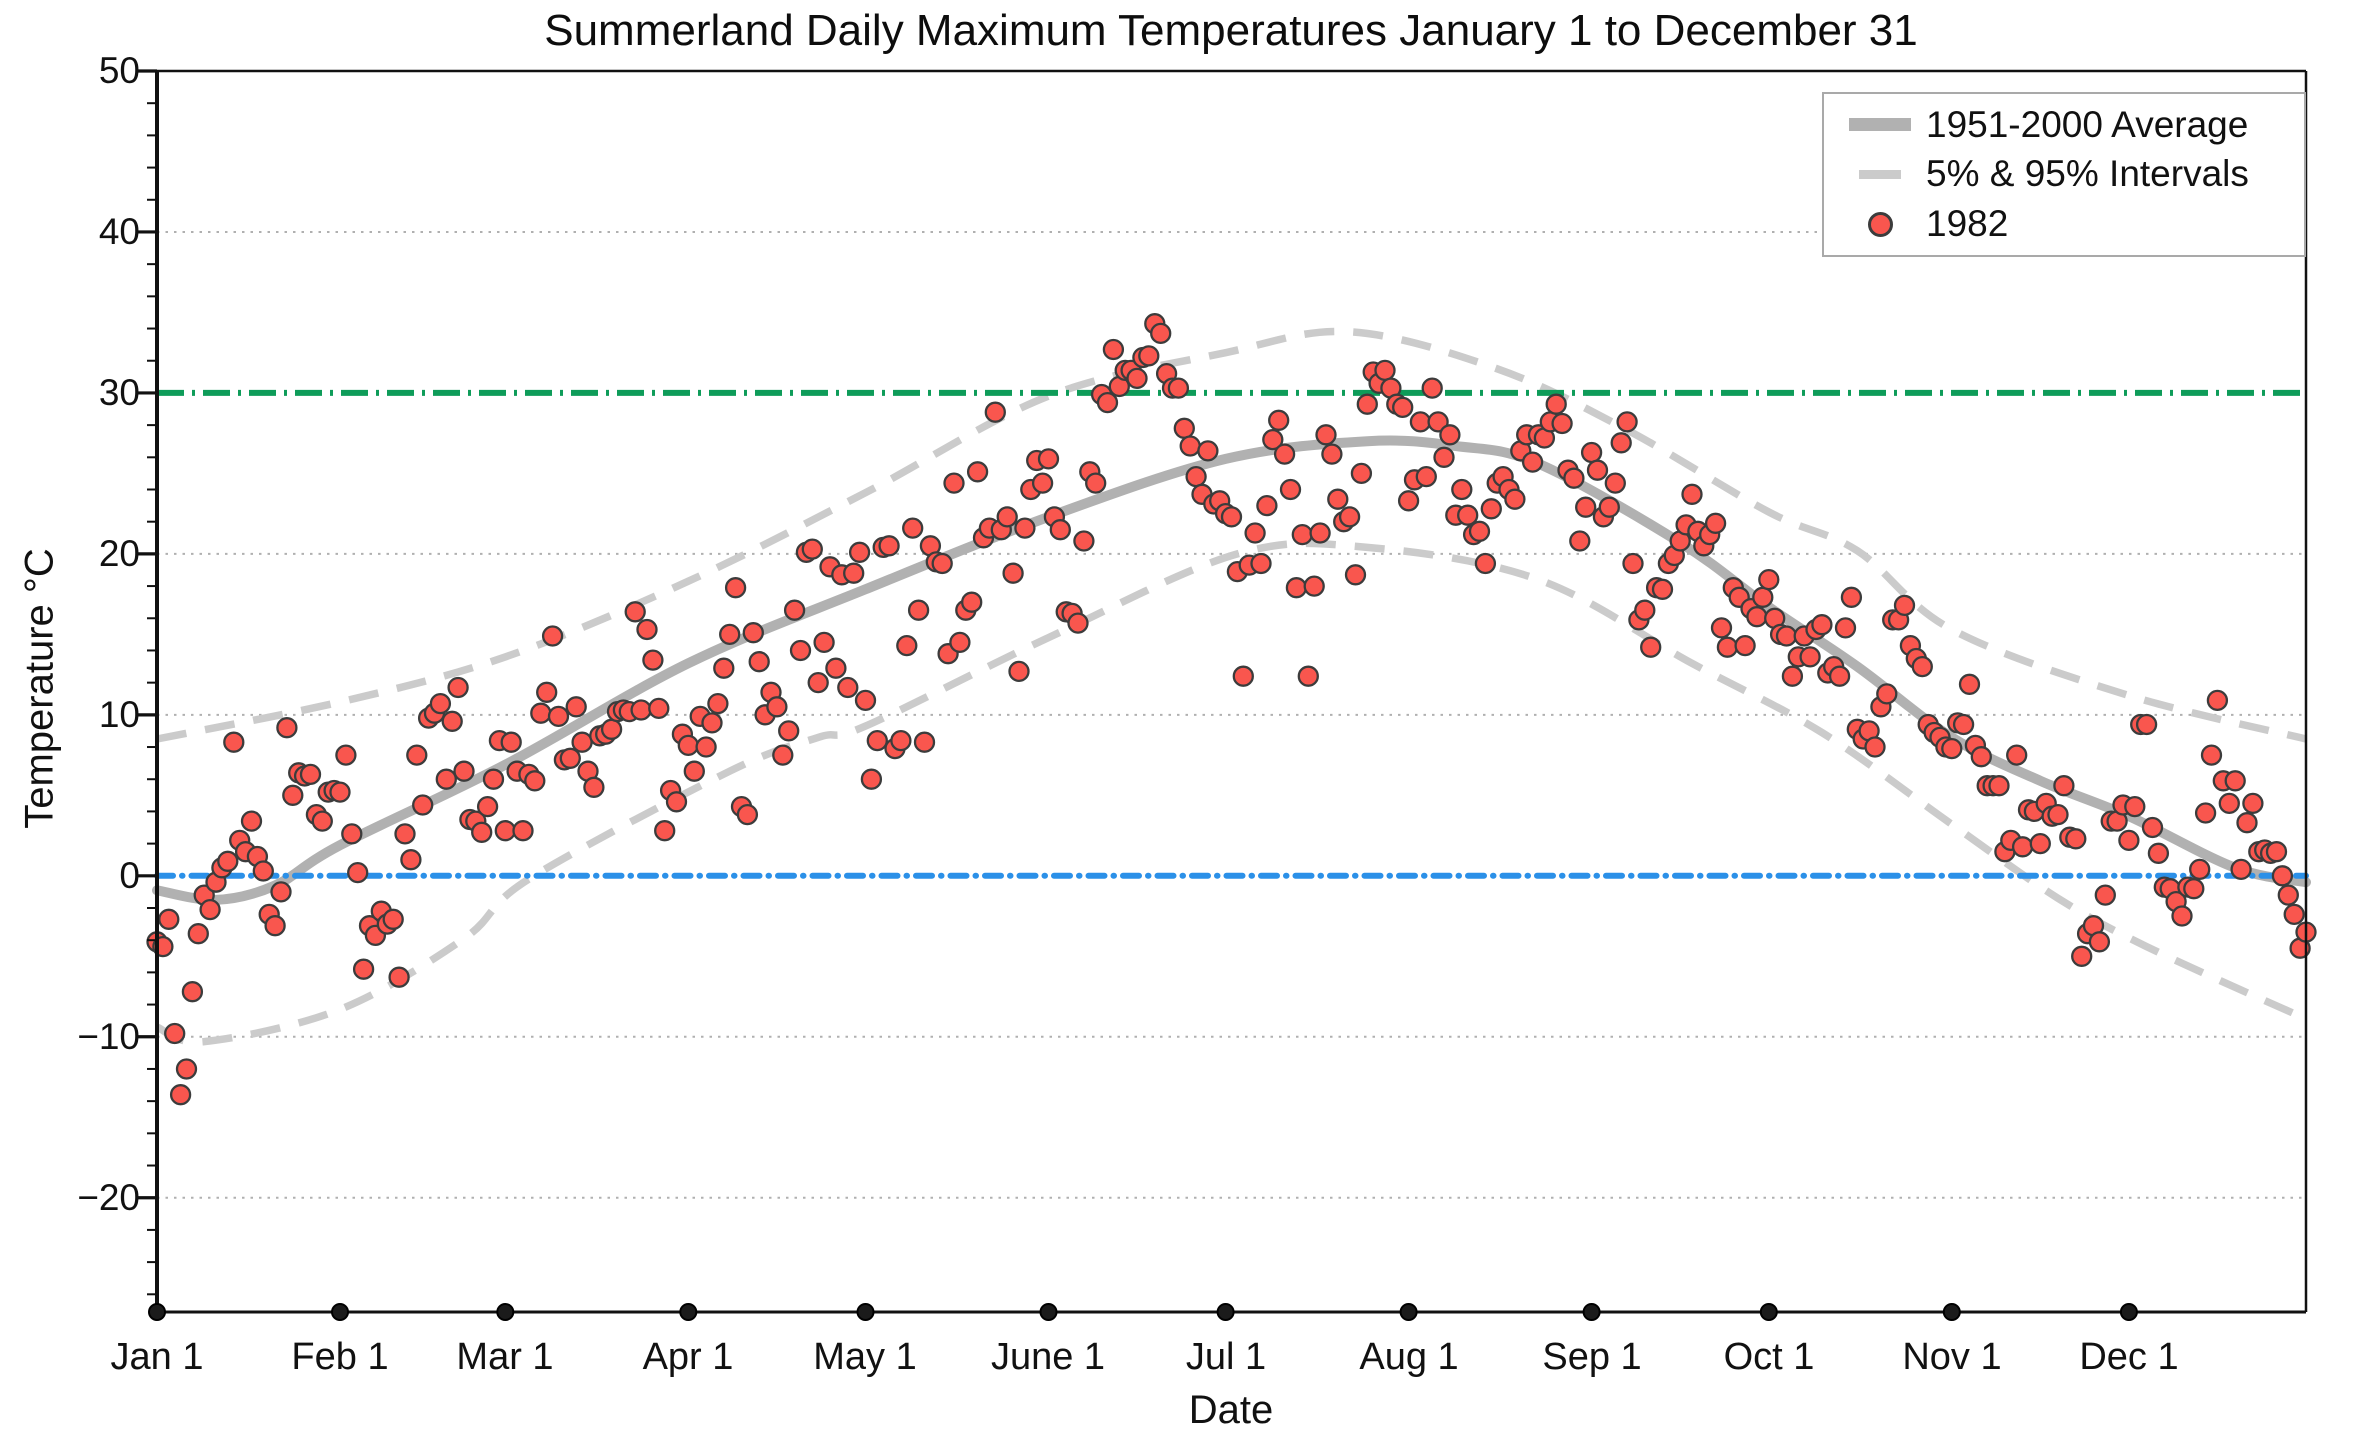 The width and height of the screenshot is (2360, 1432). What do you see at coordinates (1048, 1357) in the screenshot?
I see `x-tick-label-jun: June 1` at bounding box center [1048, 1357].